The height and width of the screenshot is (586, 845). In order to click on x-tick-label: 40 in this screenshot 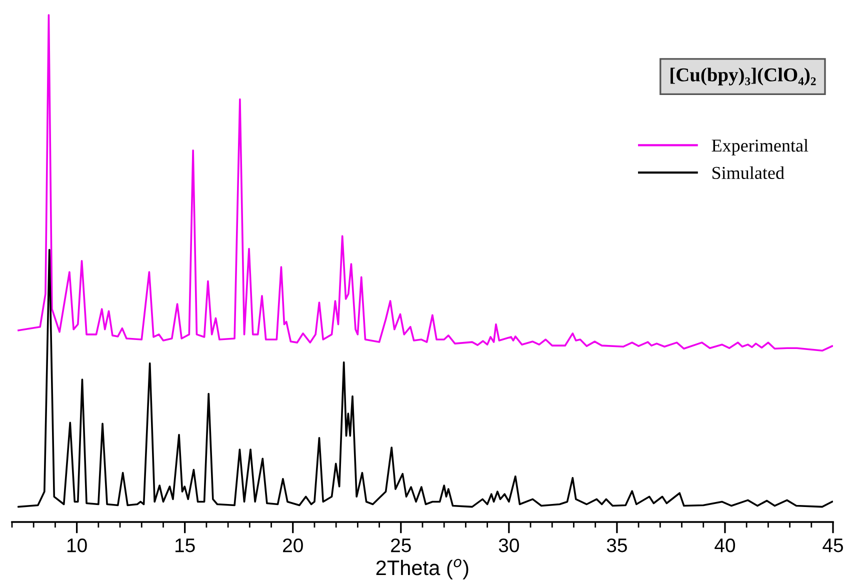, I will do `click(725, 545)`.